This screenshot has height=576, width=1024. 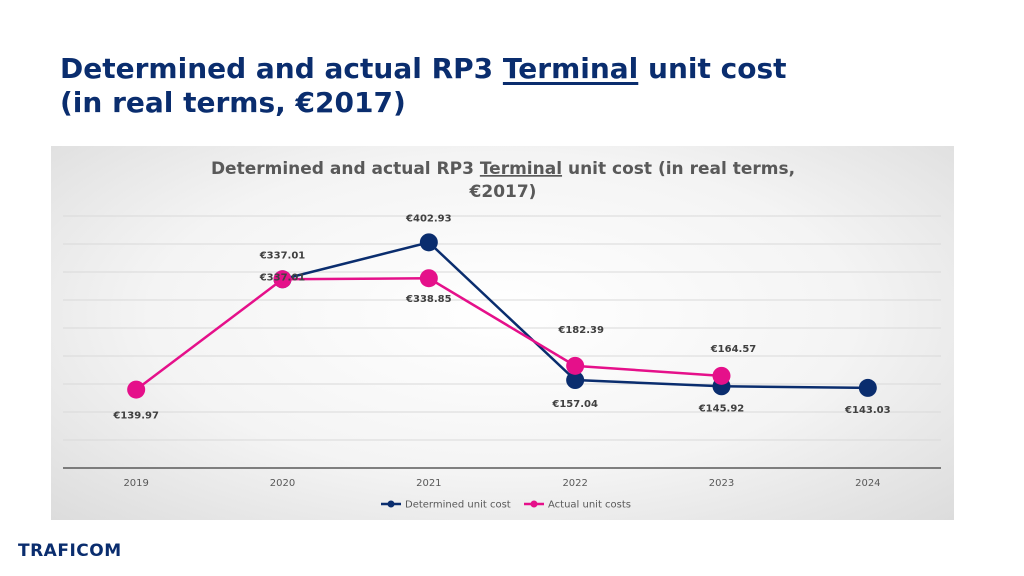 What do you see at coordinates (574, 483) in the screenshot?
I see `x-tick-label: 2022` at bounding box center [574, 483].